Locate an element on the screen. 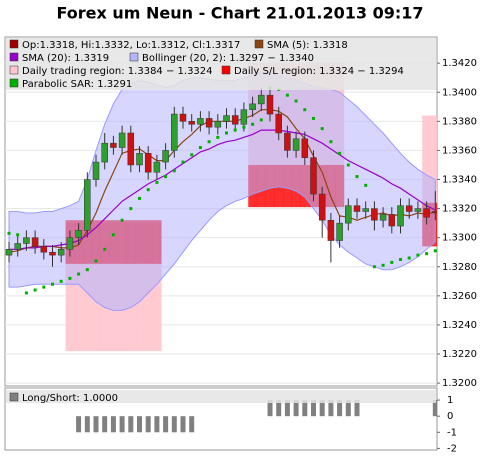  y-tick-label: 1.3240 is located at coordinates (459, 325).